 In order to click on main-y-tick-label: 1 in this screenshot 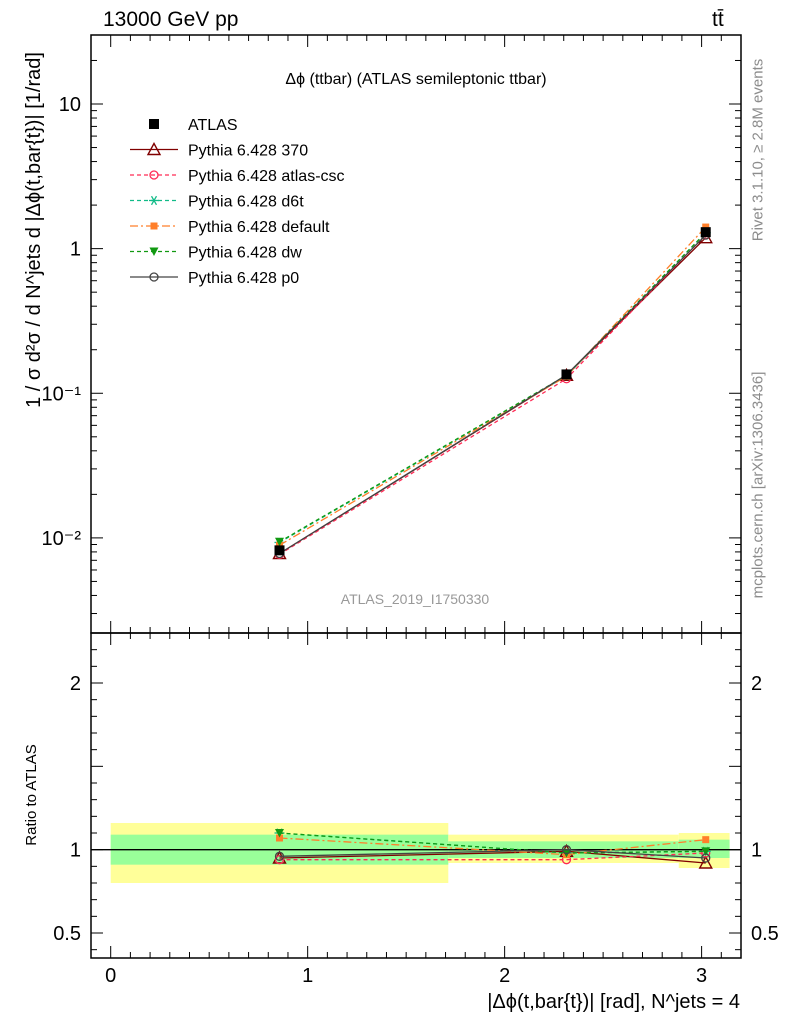, I will do `click(75, 250)`.